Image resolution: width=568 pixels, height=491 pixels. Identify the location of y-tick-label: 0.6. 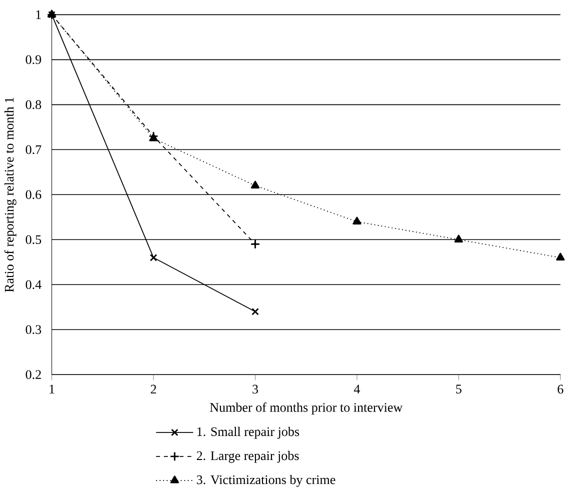
(34, 194).